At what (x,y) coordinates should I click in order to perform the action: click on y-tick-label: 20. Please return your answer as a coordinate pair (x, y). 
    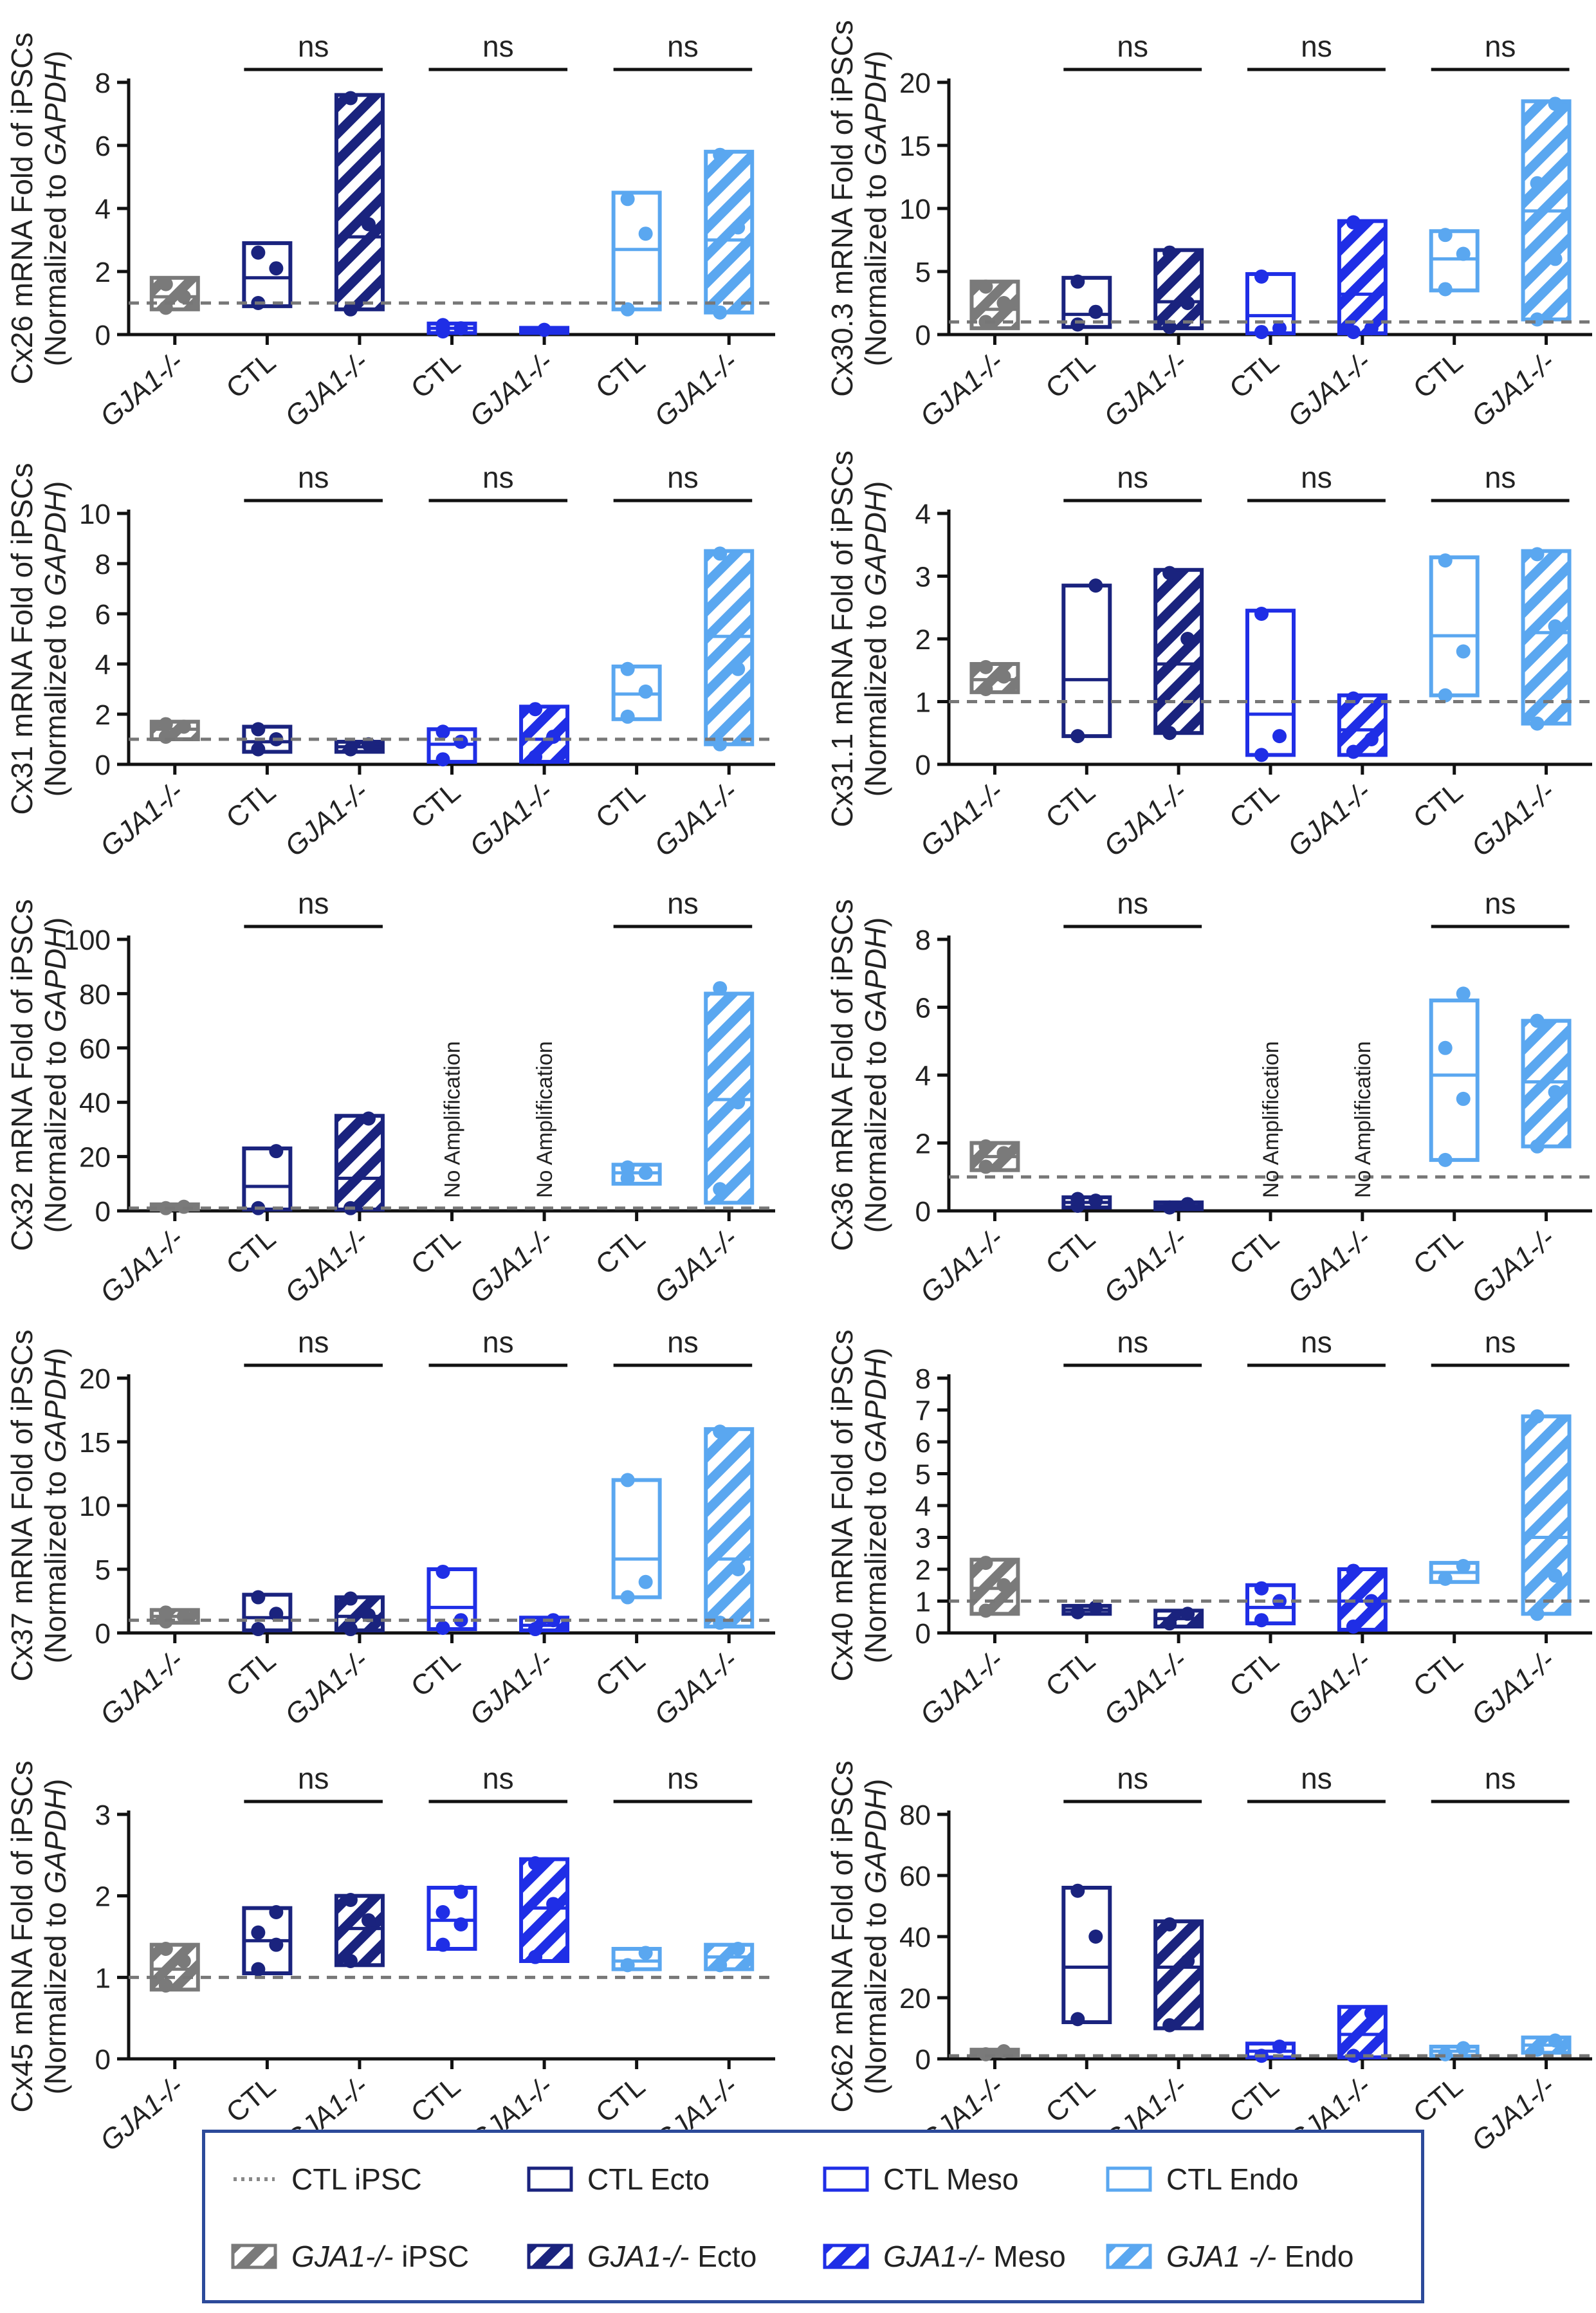
    Looking at the image, I should click on (95, 1379).